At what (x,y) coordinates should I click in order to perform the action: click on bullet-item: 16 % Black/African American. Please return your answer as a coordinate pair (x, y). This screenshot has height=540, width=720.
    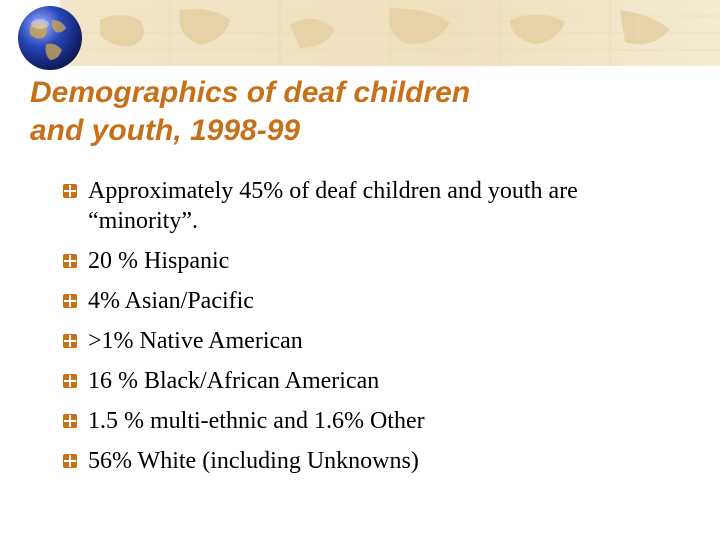
    Looking at the image, I should click on (372, 381).